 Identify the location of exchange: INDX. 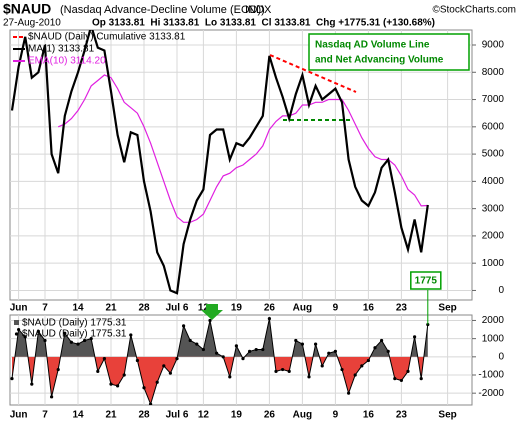
(258, 10).